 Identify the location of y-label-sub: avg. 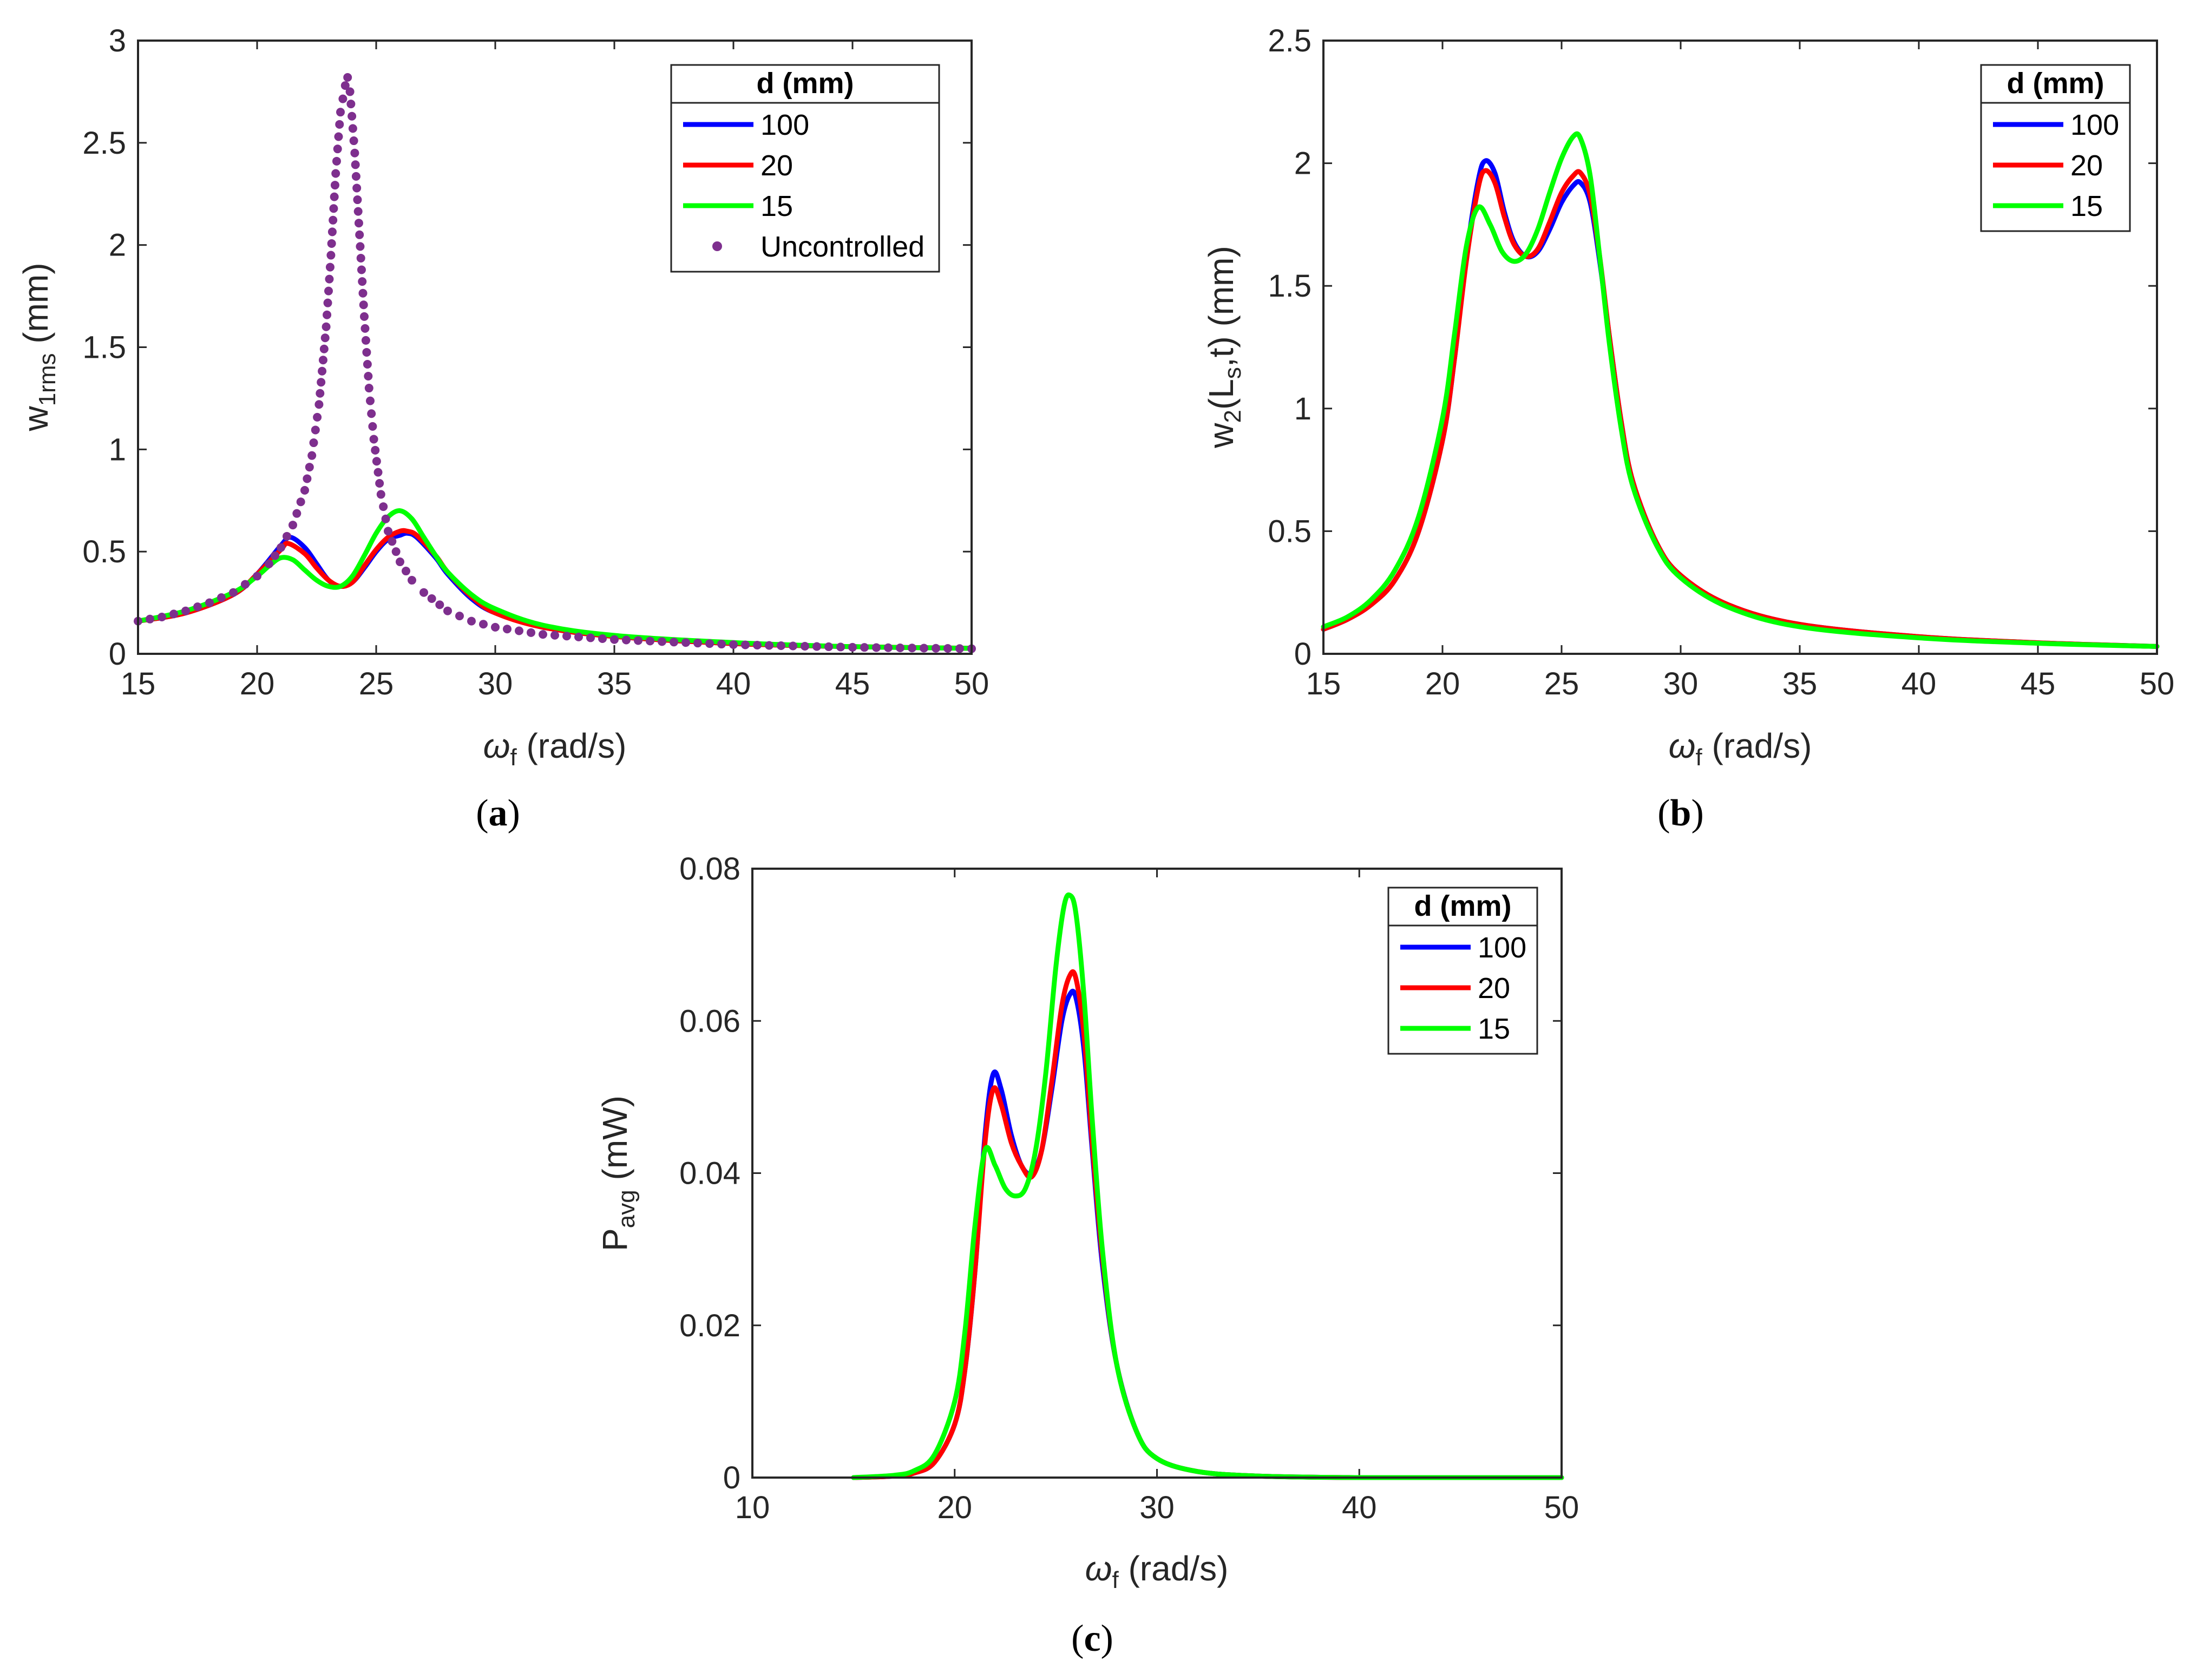
(626, 1209).